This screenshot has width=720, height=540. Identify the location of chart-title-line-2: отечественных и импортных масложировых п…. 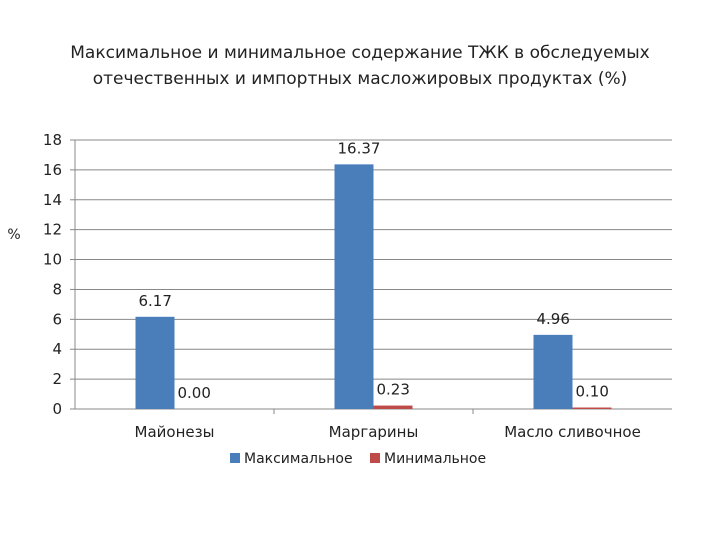
(360, 79).